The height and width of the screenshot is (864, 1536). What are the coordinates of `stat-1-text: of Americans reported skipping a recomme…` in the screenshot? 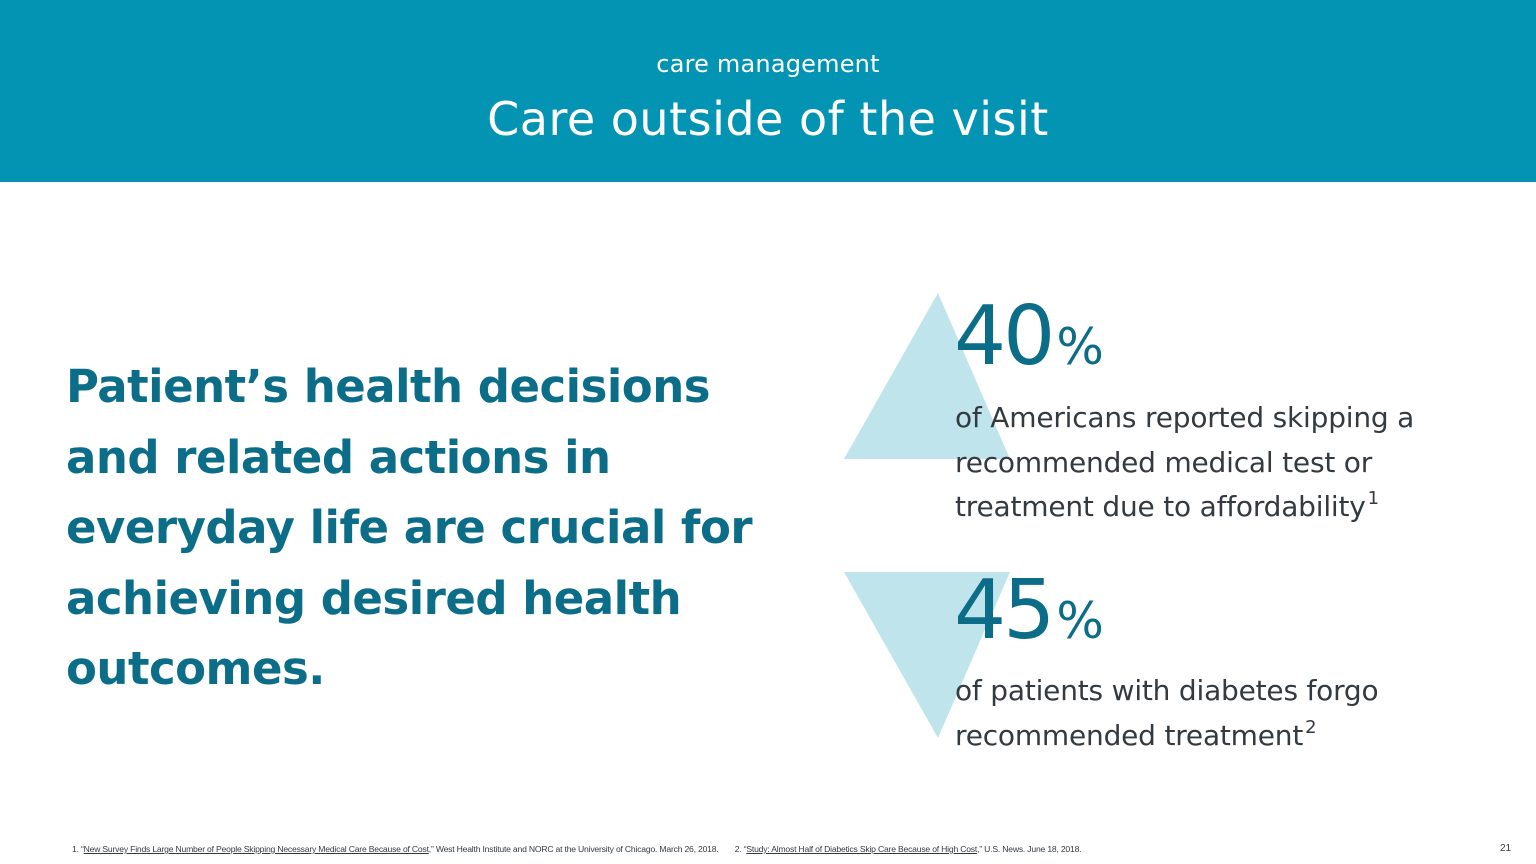 It's located at (1185, 462).